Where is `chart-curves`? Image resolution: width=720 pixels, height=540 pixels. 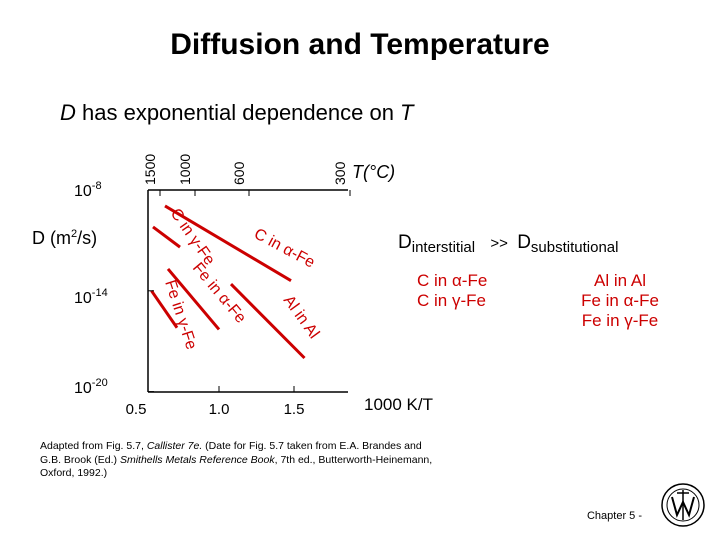 chart-curves is located at coordinates (228, 282).